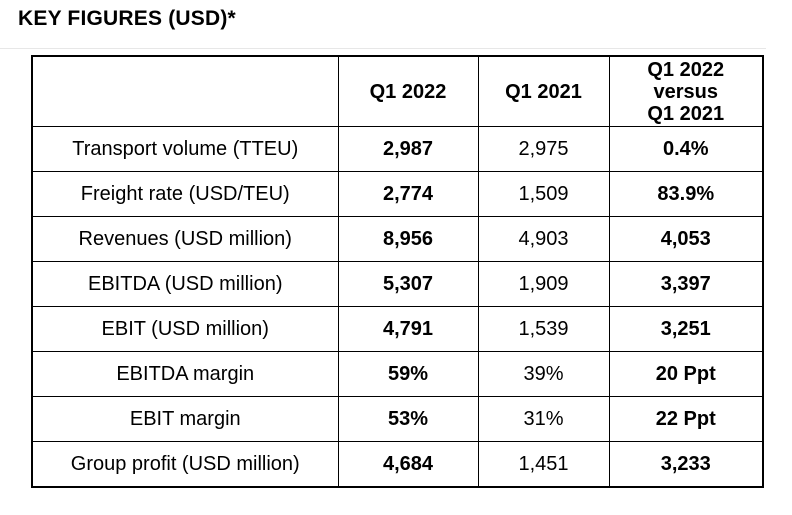  Describe the element at coordinates (543, 149) in the screenshot. I see `cell-q1-2021: 2,975` at that location.